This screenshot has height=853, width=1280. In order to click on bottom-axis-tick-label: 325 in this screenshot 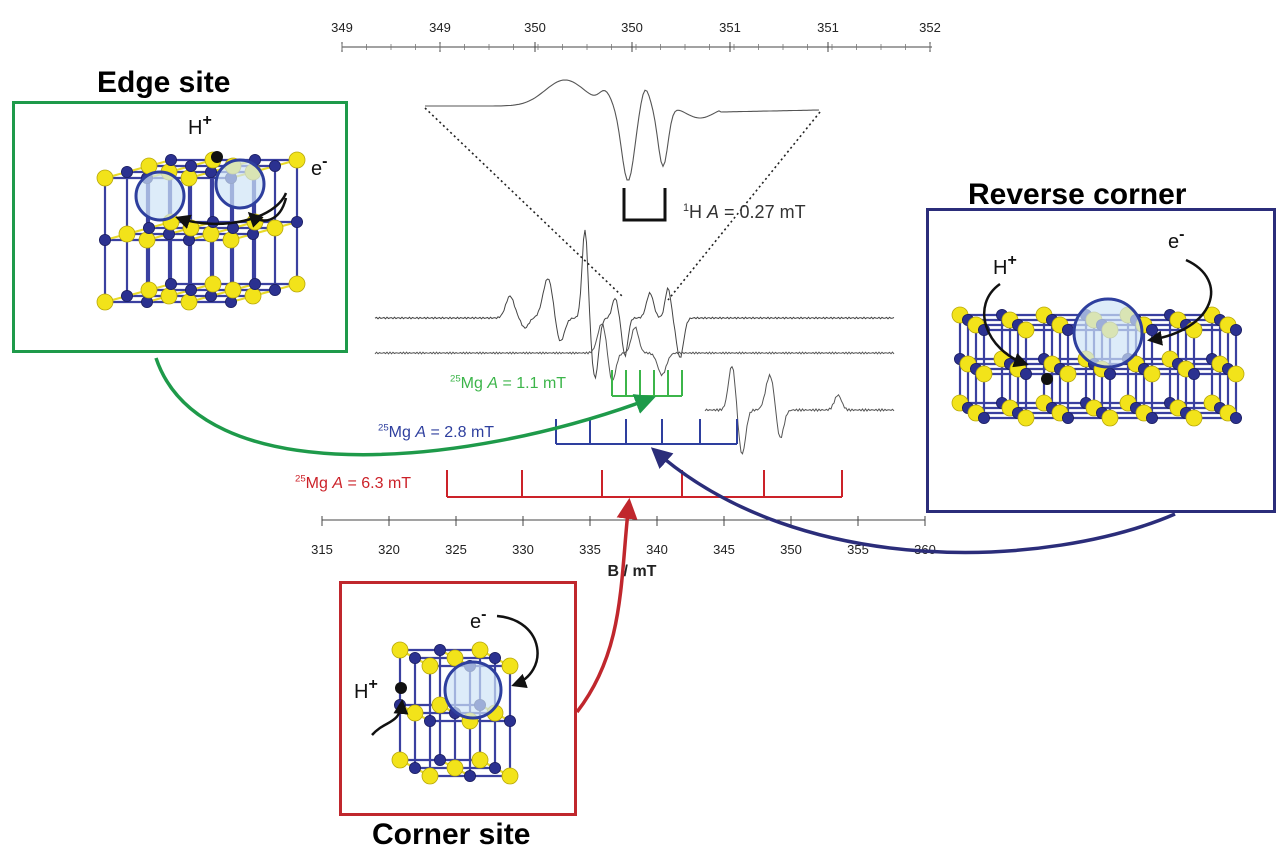, I will do `click(456, 549)`.